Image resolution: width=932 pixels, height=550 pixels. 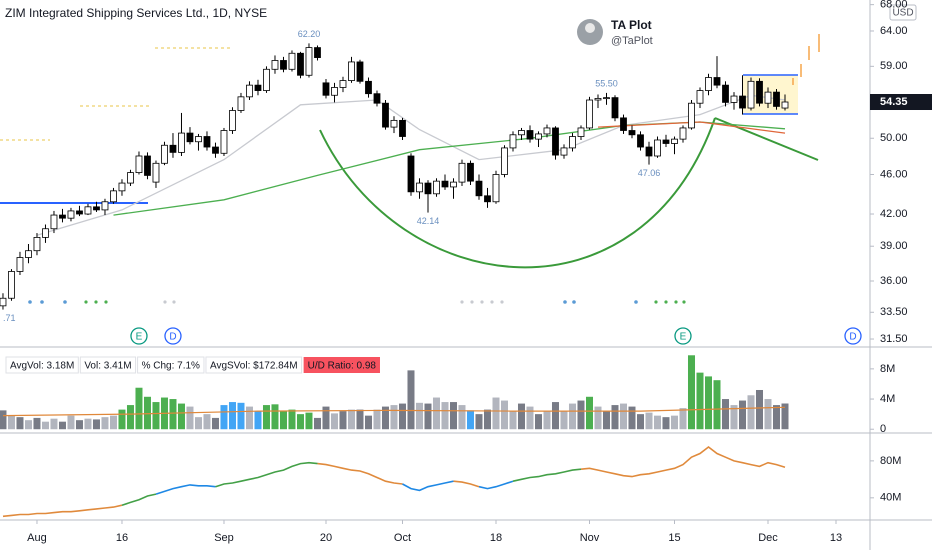 I want to click on event-marker, so click(x=173, y=336).